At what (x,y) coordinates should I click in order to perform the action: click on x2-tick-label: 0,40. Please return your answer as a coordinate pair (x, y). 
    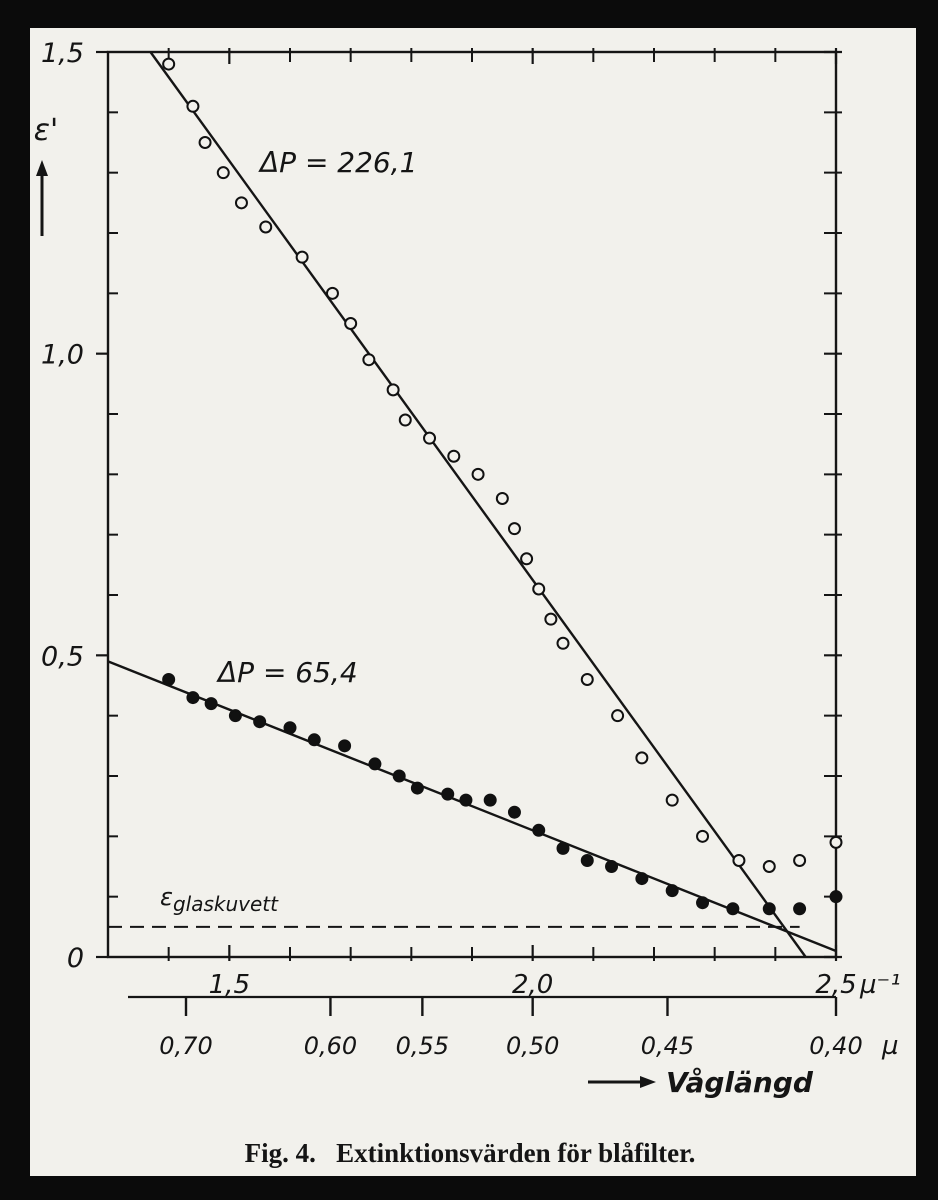
    Looking at the image, I should click on (835, 1046).